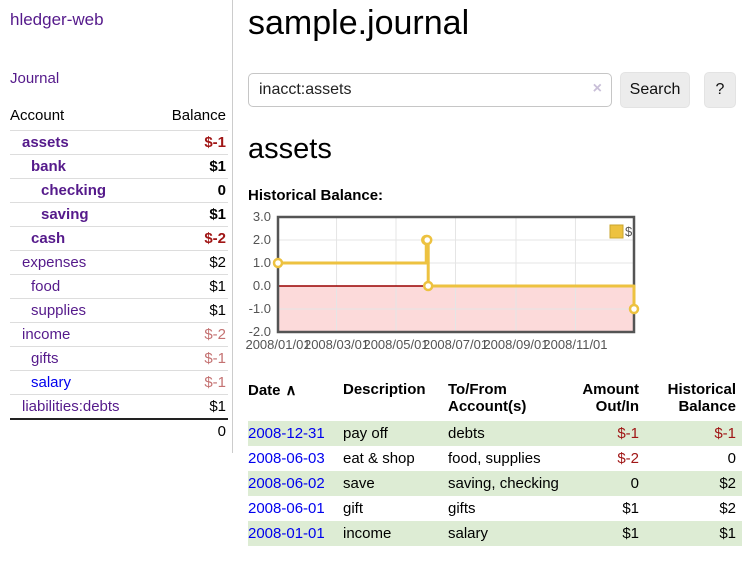 This screenshot has width=742, height=582. What do you see at coordinates (597, 88) in the screenshot?
I see `clear-search-icon: ×` at bounding box center [597, 88].